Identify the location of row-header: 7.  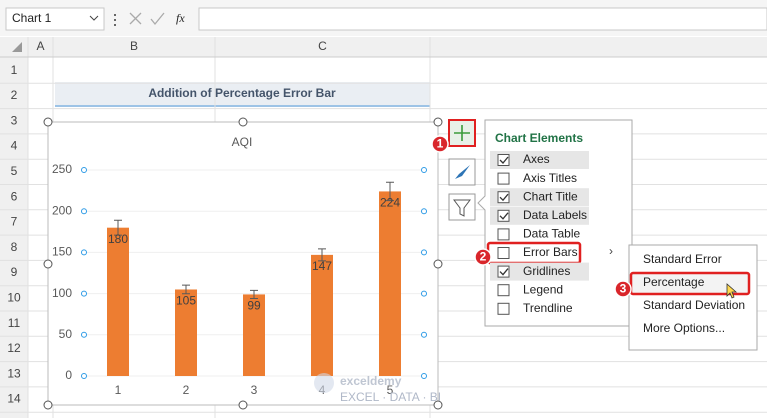
(14, 222).